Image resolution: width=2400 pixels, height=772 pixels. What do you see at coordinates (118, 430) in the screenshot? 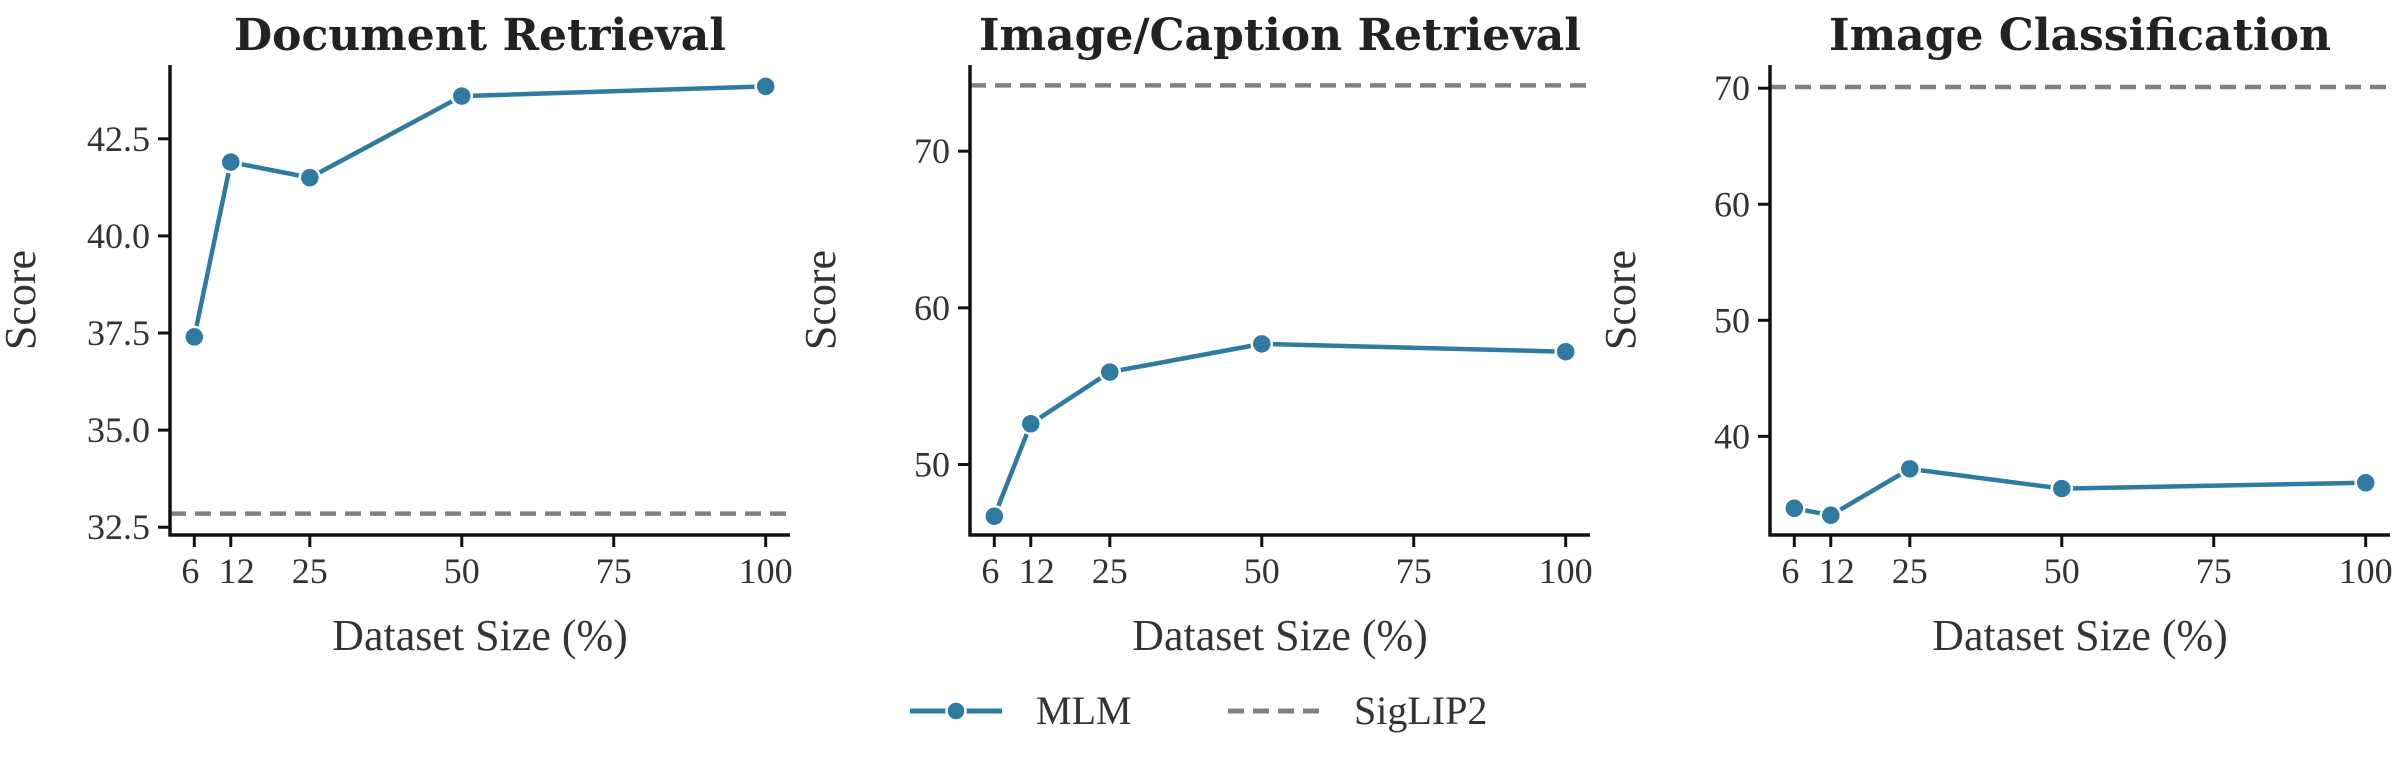
I see `y-tick-label: 35.0` at bounding box center [118, 430].